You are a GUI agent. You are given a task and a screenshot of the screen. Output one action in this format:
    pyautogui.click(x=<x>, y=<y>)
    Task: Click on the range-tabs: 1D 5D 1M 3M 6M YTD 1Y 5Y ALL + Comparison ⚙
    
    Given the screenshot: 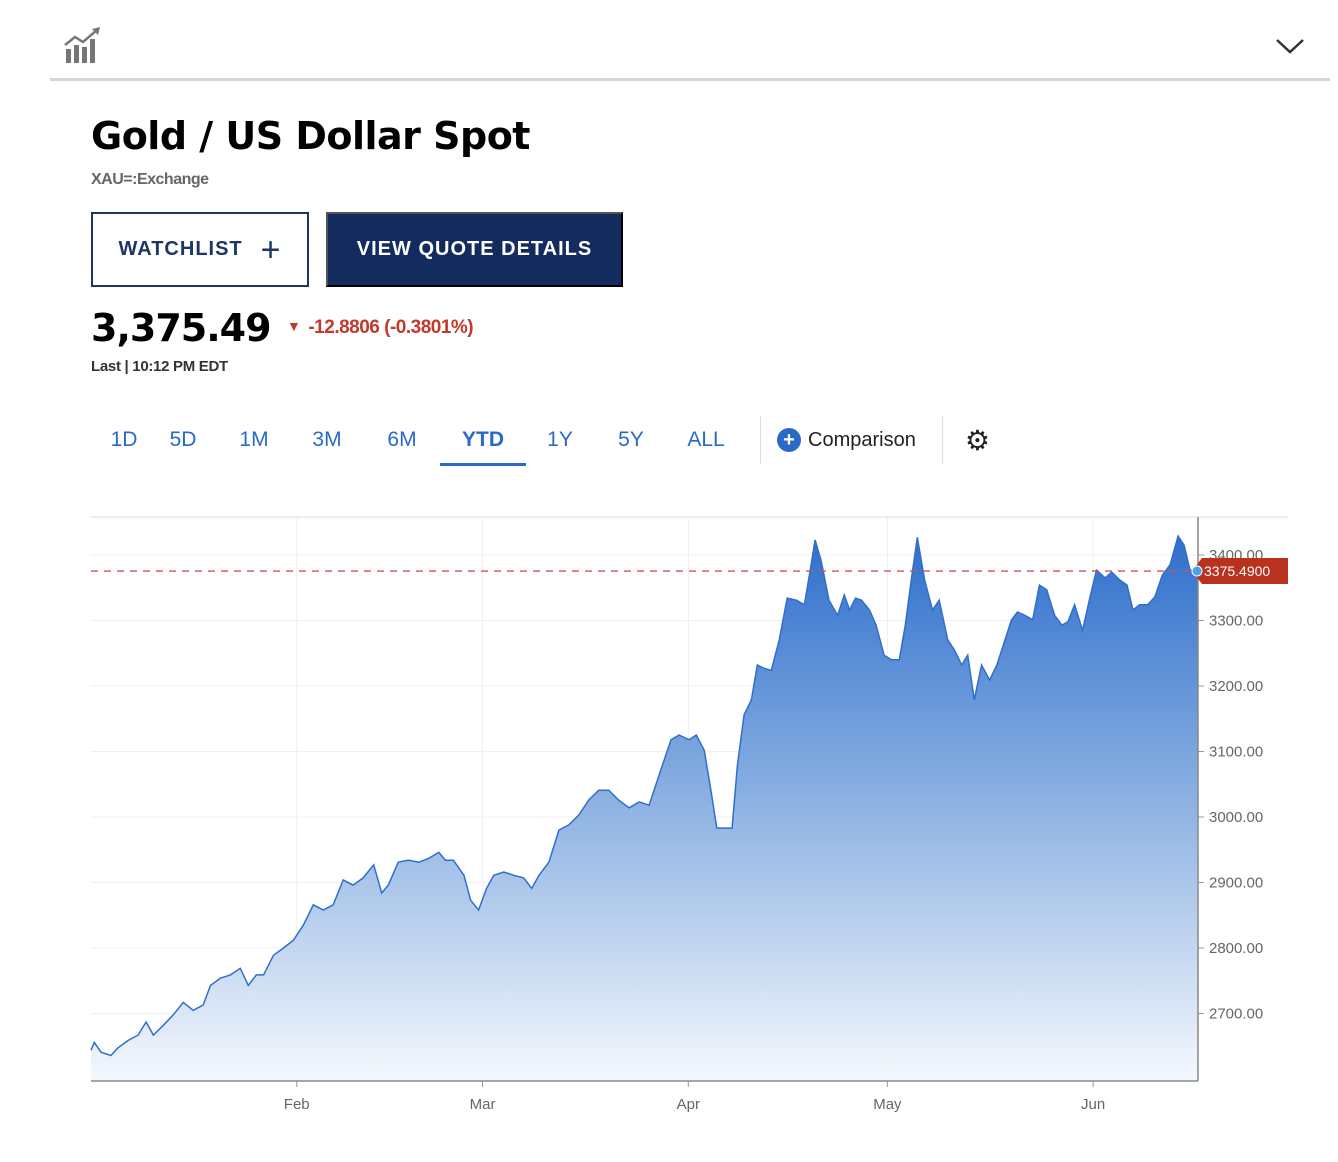 What is the action you would take?
    pyautogui.click(x=545, y=440)
    